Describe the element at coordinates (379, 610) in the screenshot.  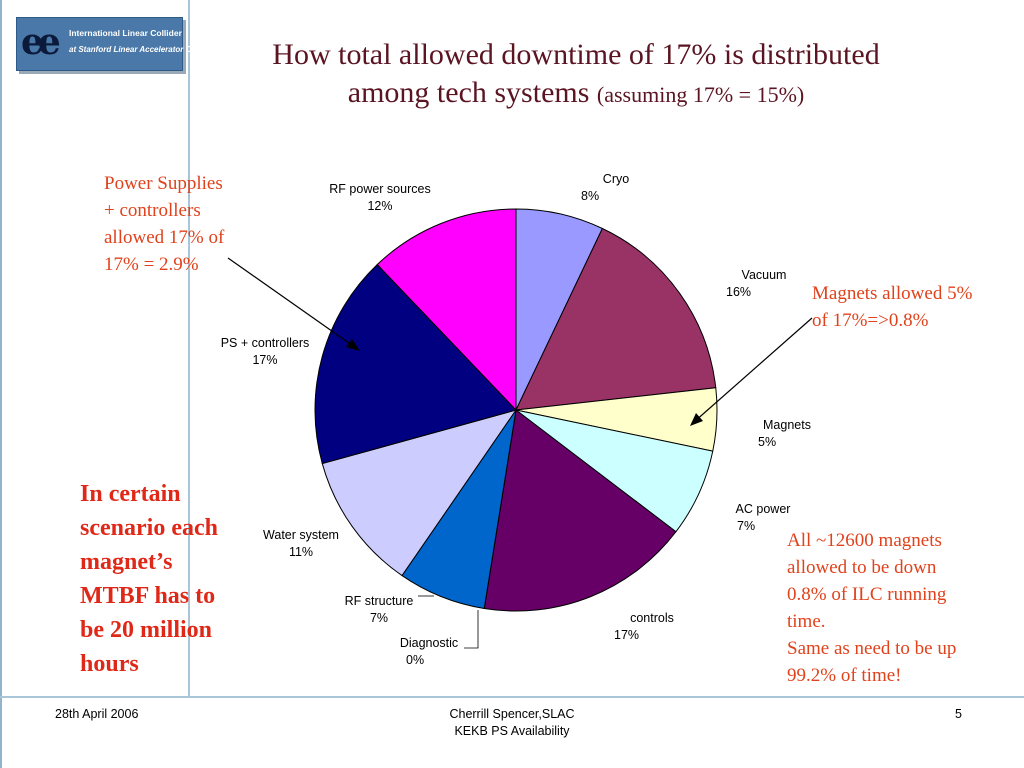
I see `slice-label-rf-structure: RF structure 7%` at that location.